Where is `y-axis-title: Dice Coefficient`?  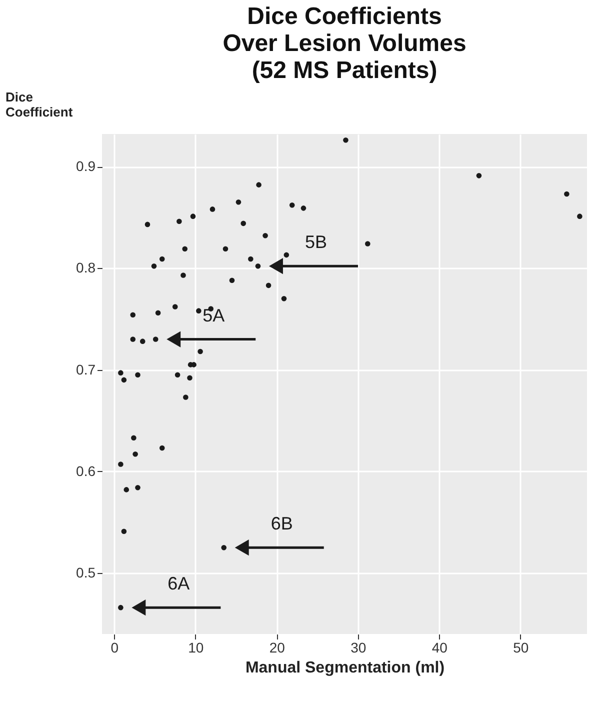
y-axis-title: Dice Coefficient is located at coordinates (40, 105).